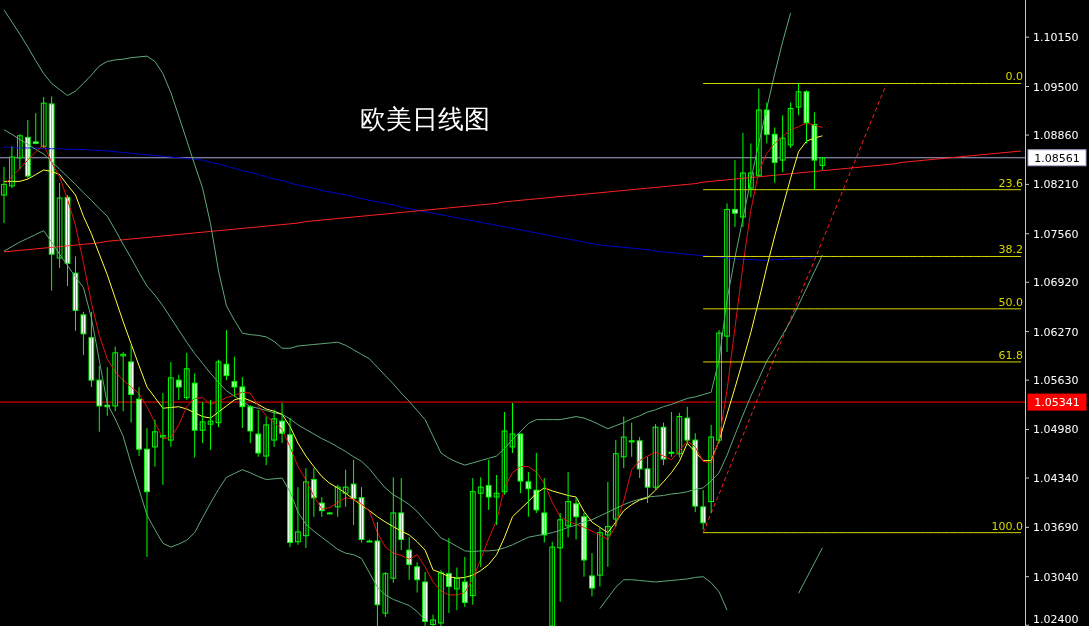 Image resolution: width=1089 pixels, height=626 pixels. What do you see at coordinates (1056, 430) in the screenshot?
I see `y-tick-label: 1.04980` at bounding box center [1056, 430].